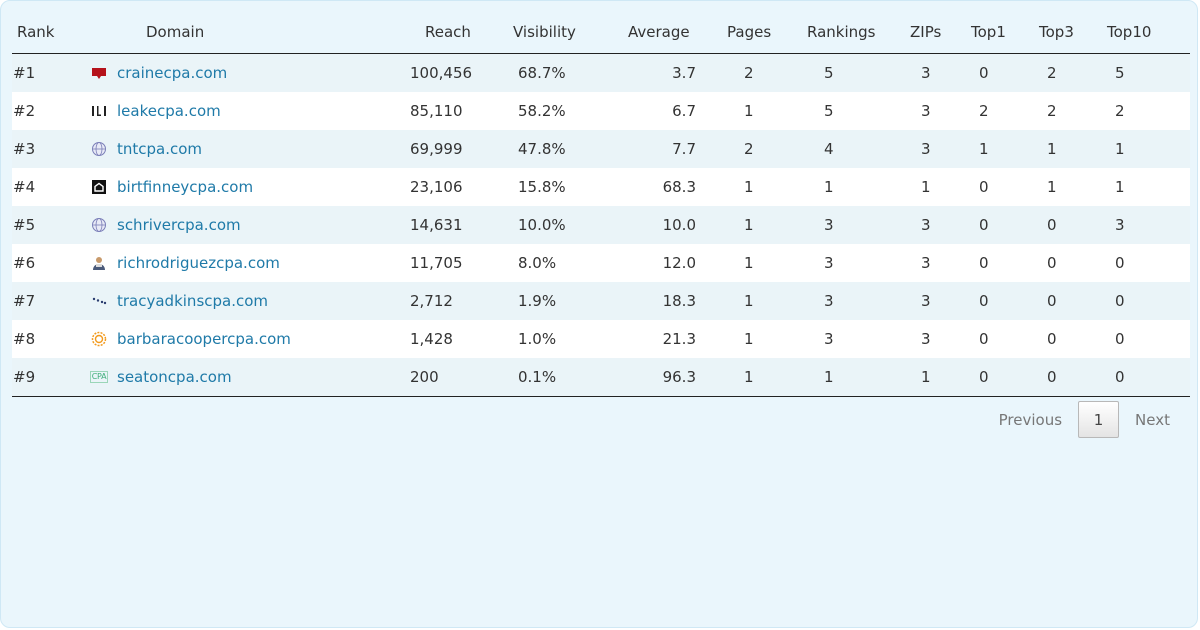 This screenshot has width=1200, height=630. I want to click on domain-link: birtfinneycpa.com, so click(185, 187).